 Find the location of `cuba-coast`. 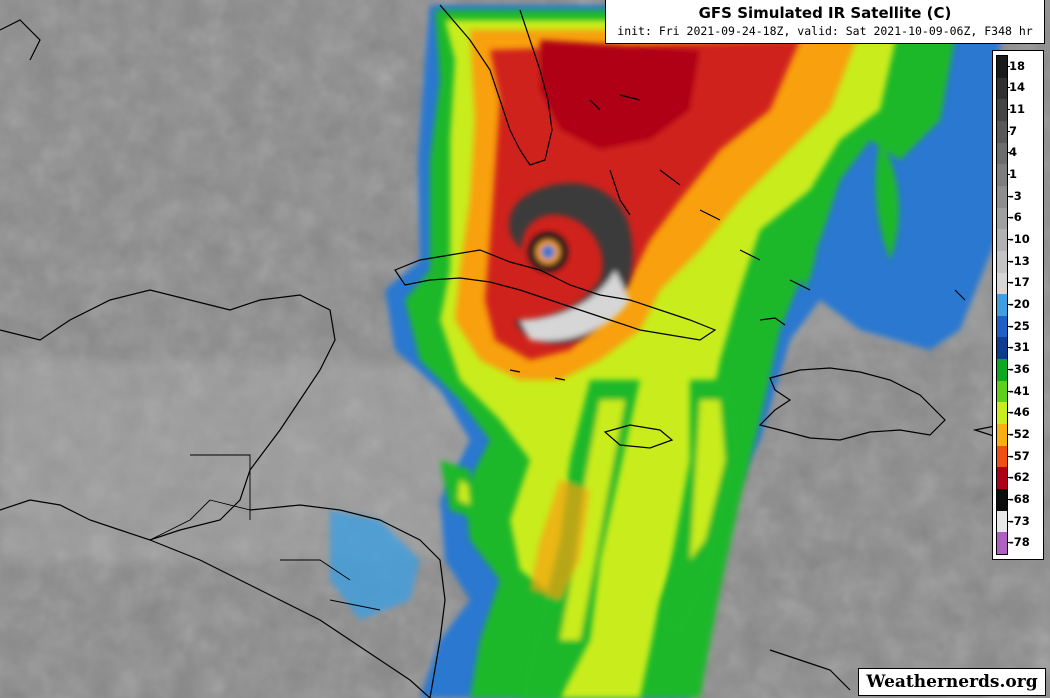

cuba-coast is located at coordinates (555, 295).